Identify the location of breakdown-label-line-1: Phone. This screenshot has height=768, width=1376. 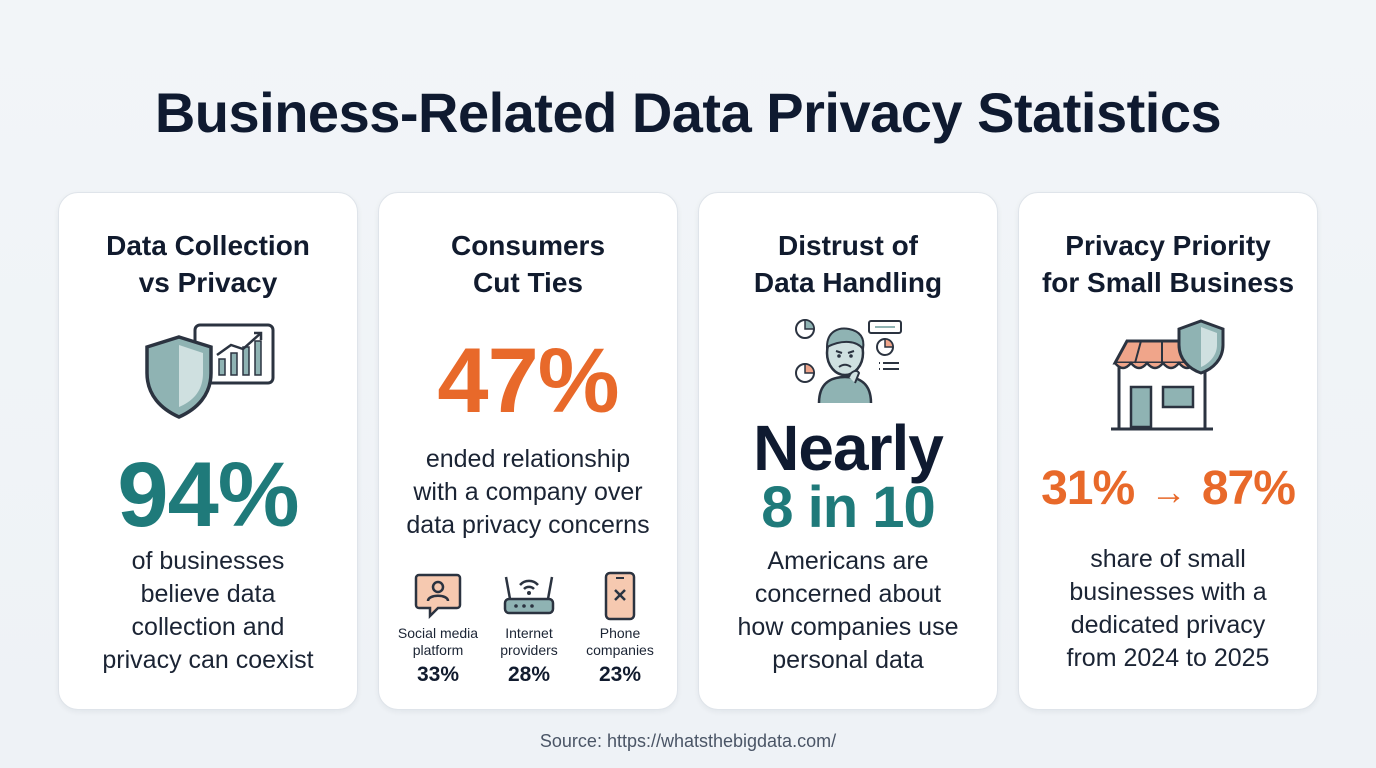
(620, 633).